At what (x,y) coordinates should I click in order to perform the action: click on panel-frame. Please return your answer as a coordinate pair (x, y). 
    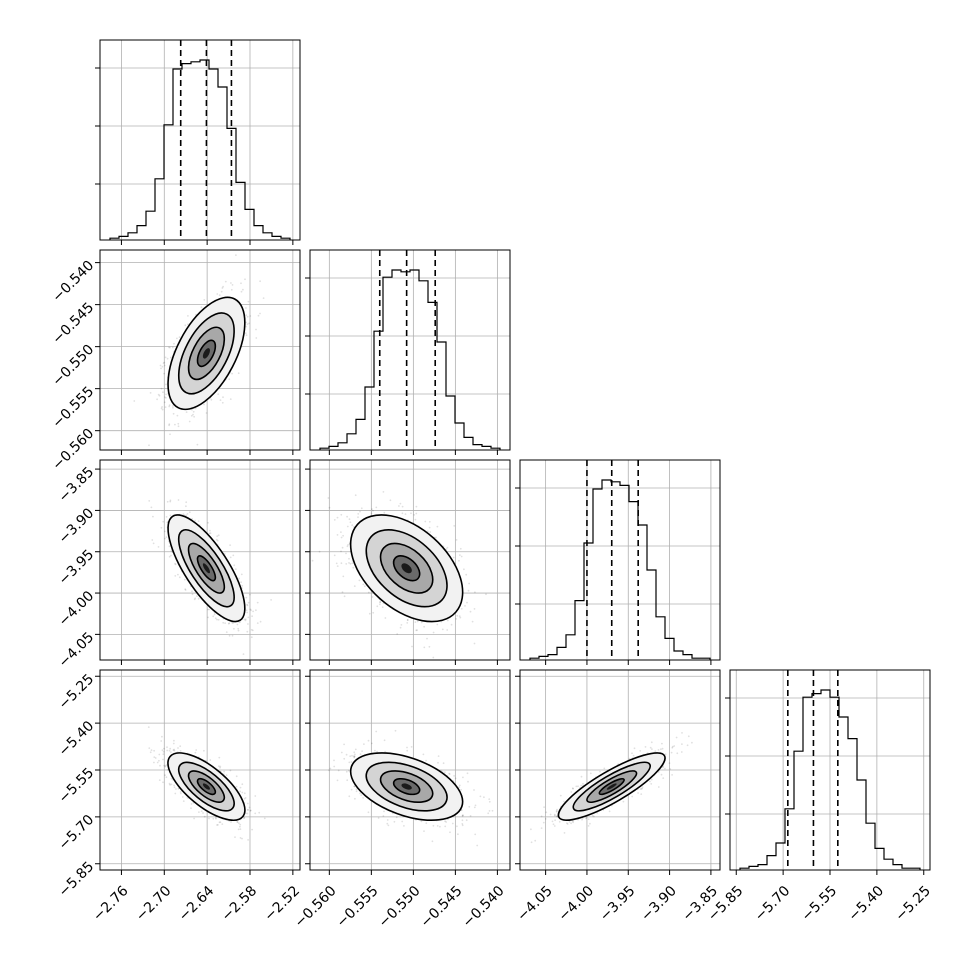
    Looking at the image, I should click on (200, 560).